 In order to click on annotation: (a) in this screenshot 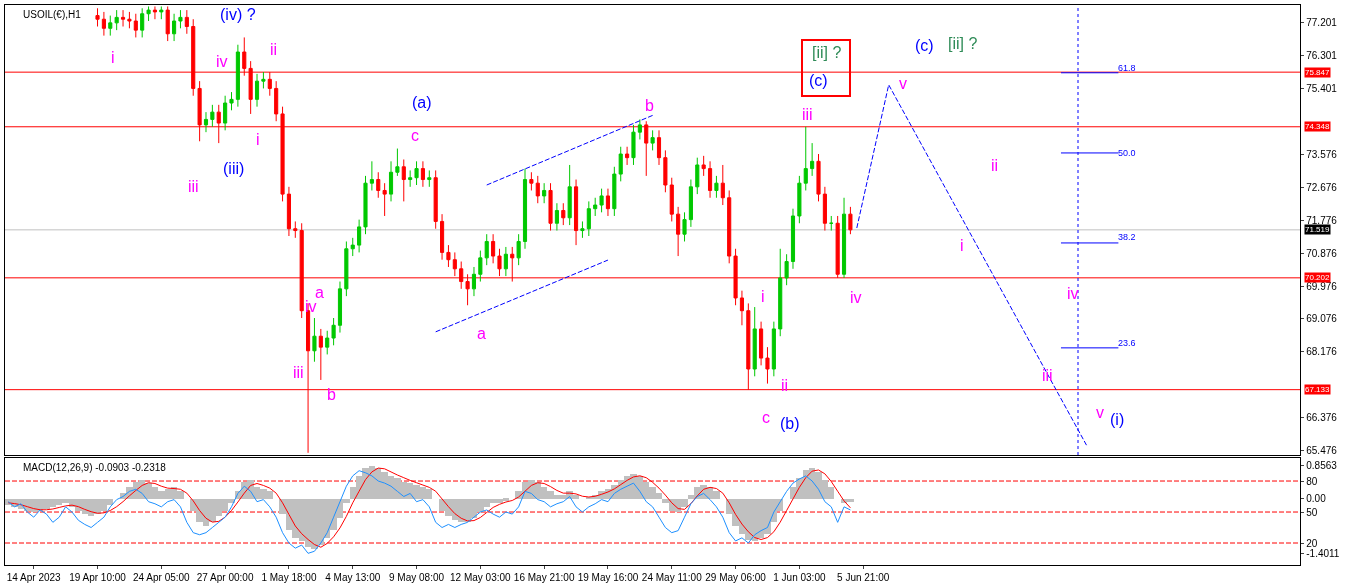, I will do `click(422, 102)`.